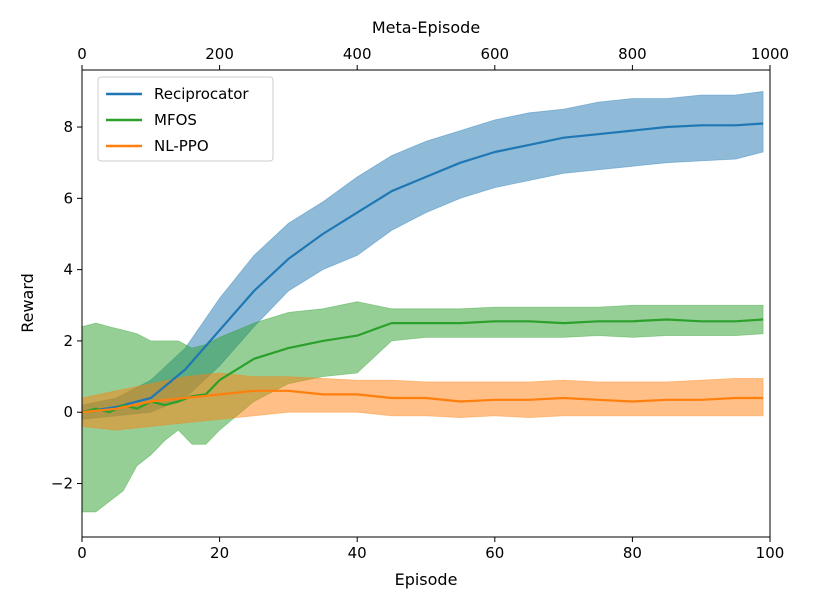 The image size is (814, 610). Describe the element at coordinates (357, 54) in the screenshot. I see `top-x-tick-label: 400` at that location.